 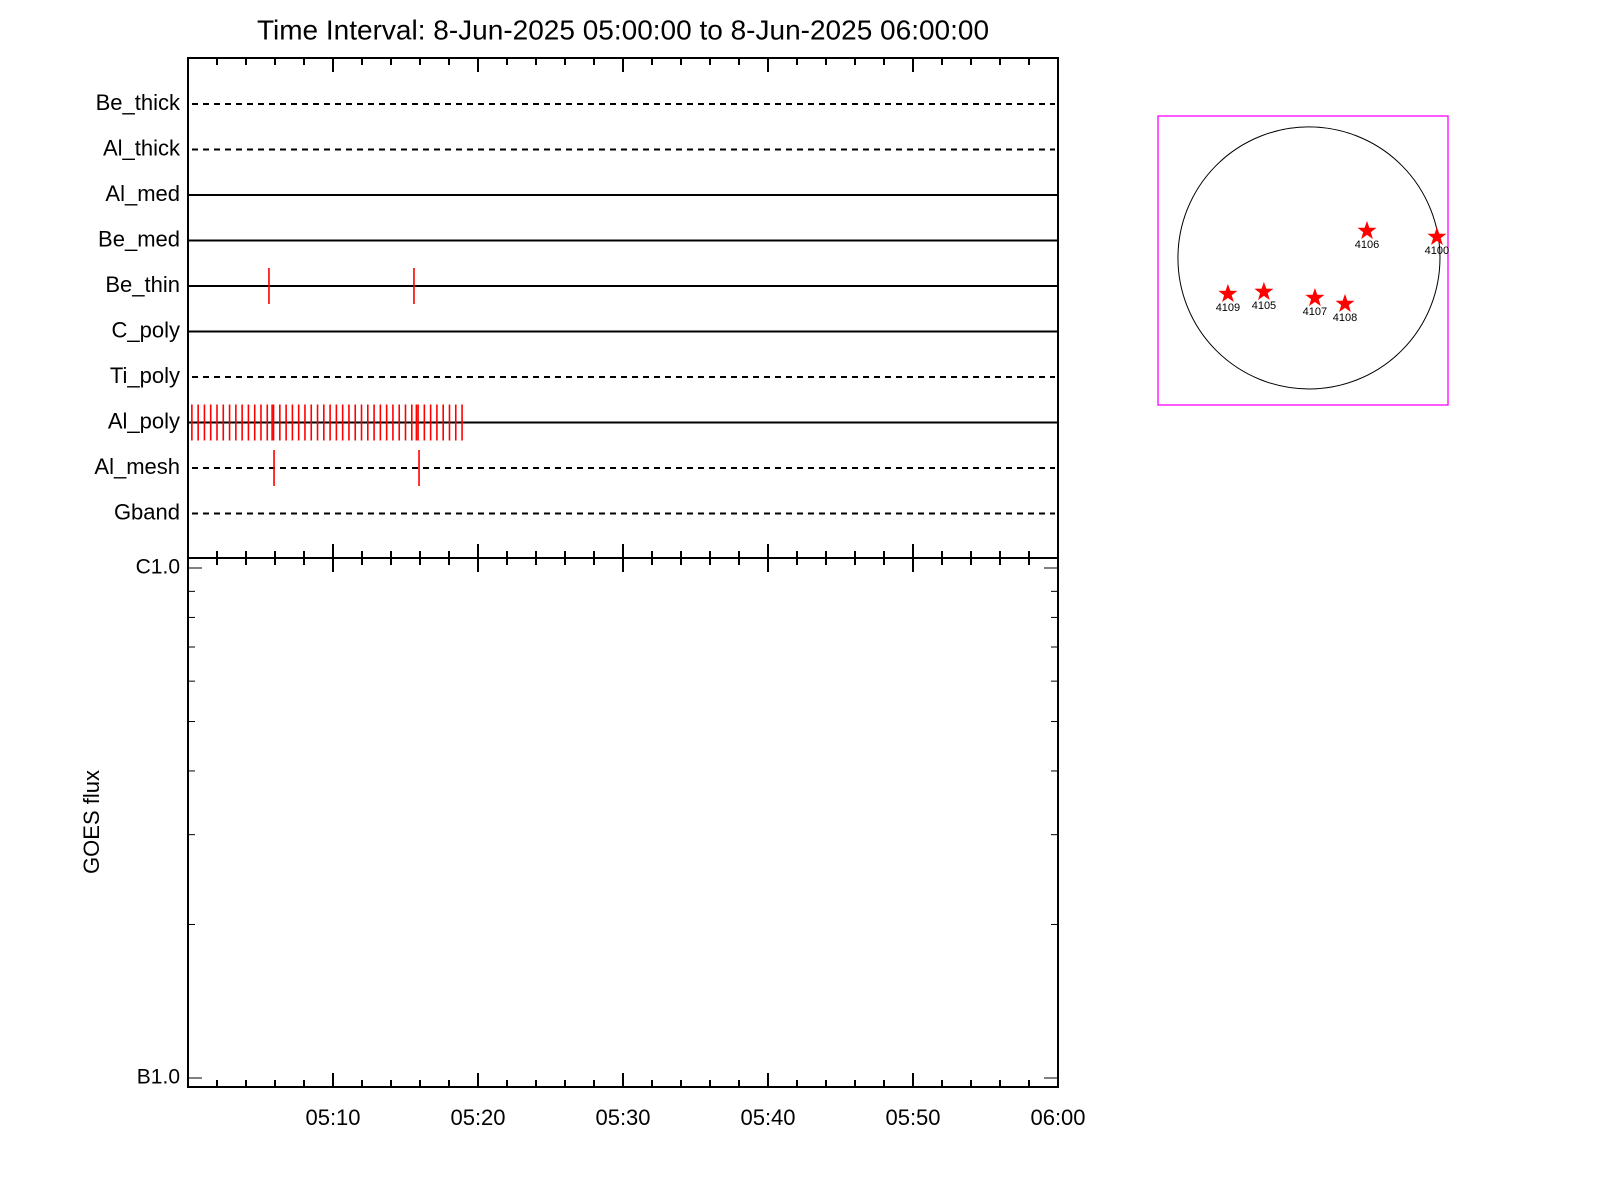 I want to click on row-label: Ti_poly, so click(x=145, y=375).